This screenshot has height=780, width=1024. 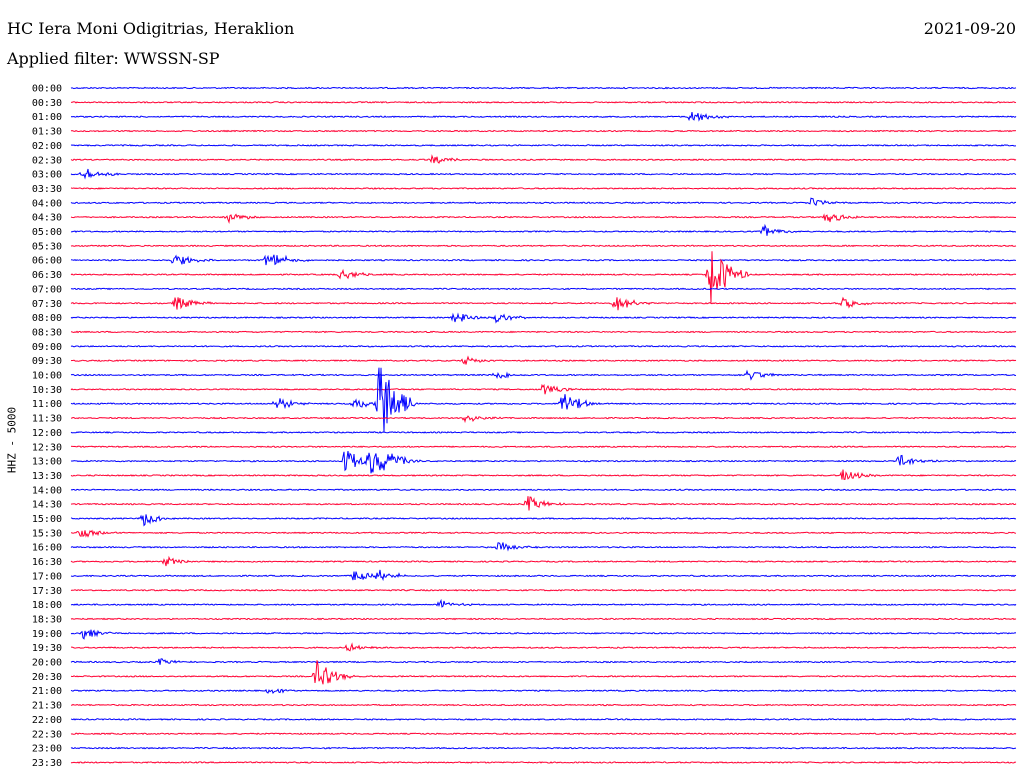 What do you see at coordinates (47, 232) in the screenshot?
I see `row-time-label: 05:00` at bounding box center [47, 232].